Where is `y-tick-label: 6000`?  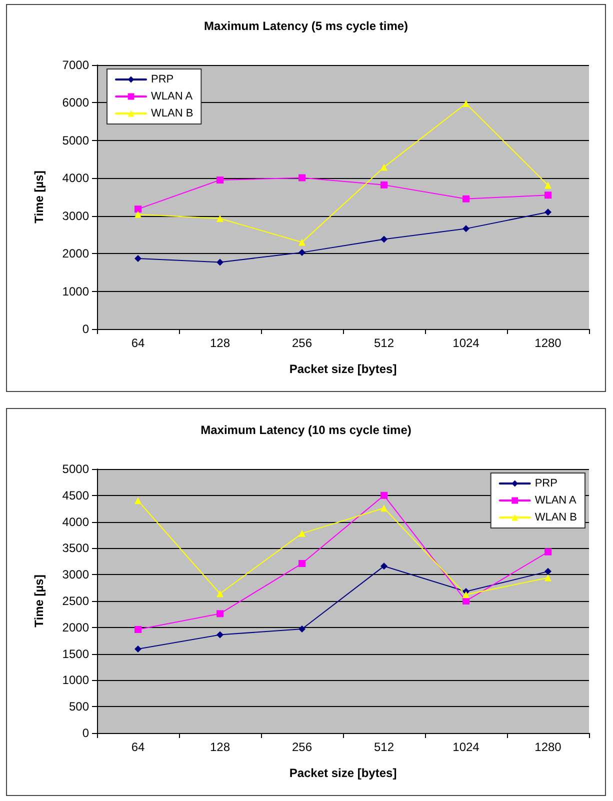 y-tick-label: 6000 is located at coordinates (76, 103).